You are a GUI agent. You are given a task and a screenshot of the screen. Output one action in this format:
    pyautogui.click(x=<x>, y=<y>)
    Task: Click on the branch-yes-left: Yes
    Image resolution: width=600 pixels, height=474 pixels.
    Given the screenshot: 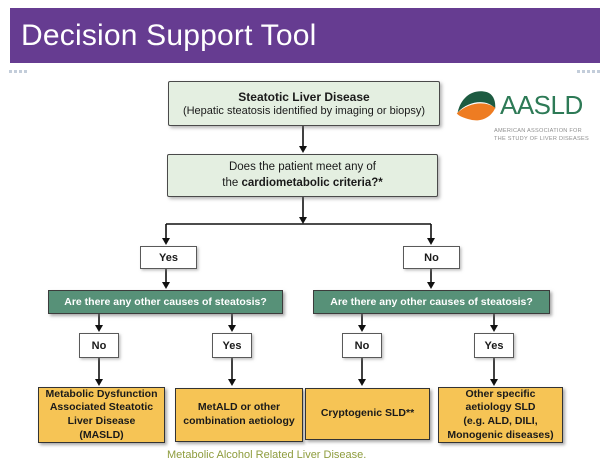 What is the action you would take?
    pyautogui.click(x=232, y=345)
    